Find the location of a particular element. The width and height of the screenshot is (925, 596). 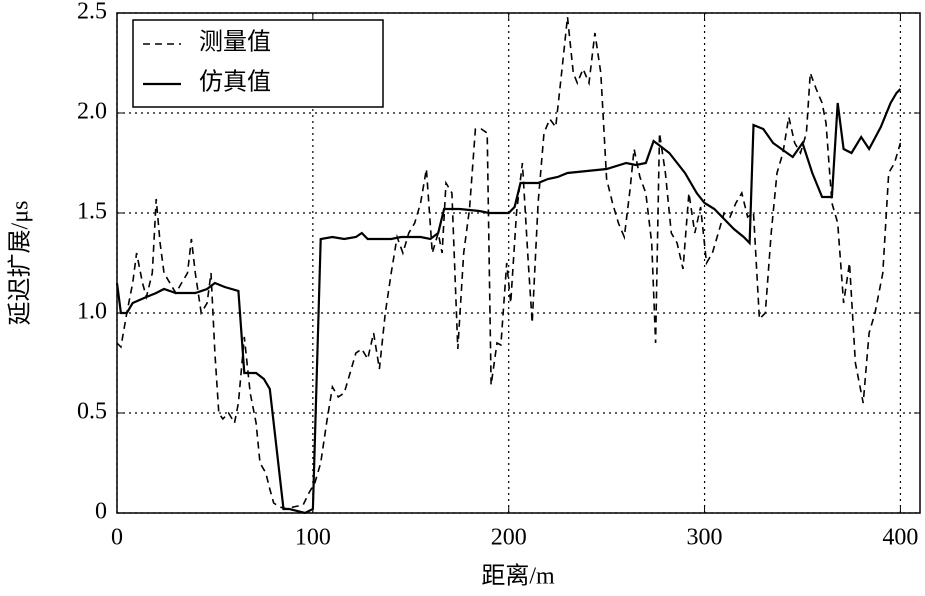

y-tick-label: 0 is located at coordinates (101, 512).